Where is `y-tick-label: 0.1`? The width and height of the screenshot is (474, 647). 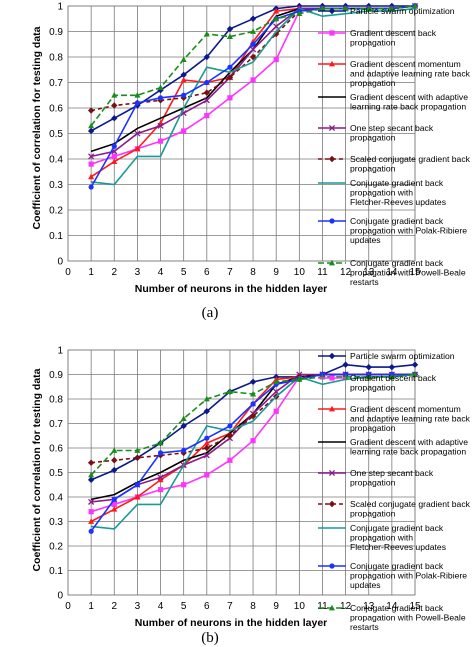
y-tick-label: 0.1 is located at coordinates (56, 571).